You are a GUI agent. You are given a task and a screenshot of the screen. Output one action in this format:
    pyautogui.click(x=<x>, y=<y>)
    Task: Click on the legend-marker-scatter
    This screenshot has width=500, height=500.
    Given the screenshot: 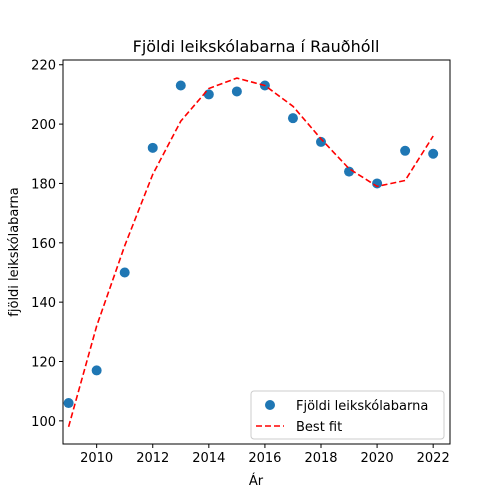 What is the action you would take?
    pyautogui.click(x=270, y=405)
    